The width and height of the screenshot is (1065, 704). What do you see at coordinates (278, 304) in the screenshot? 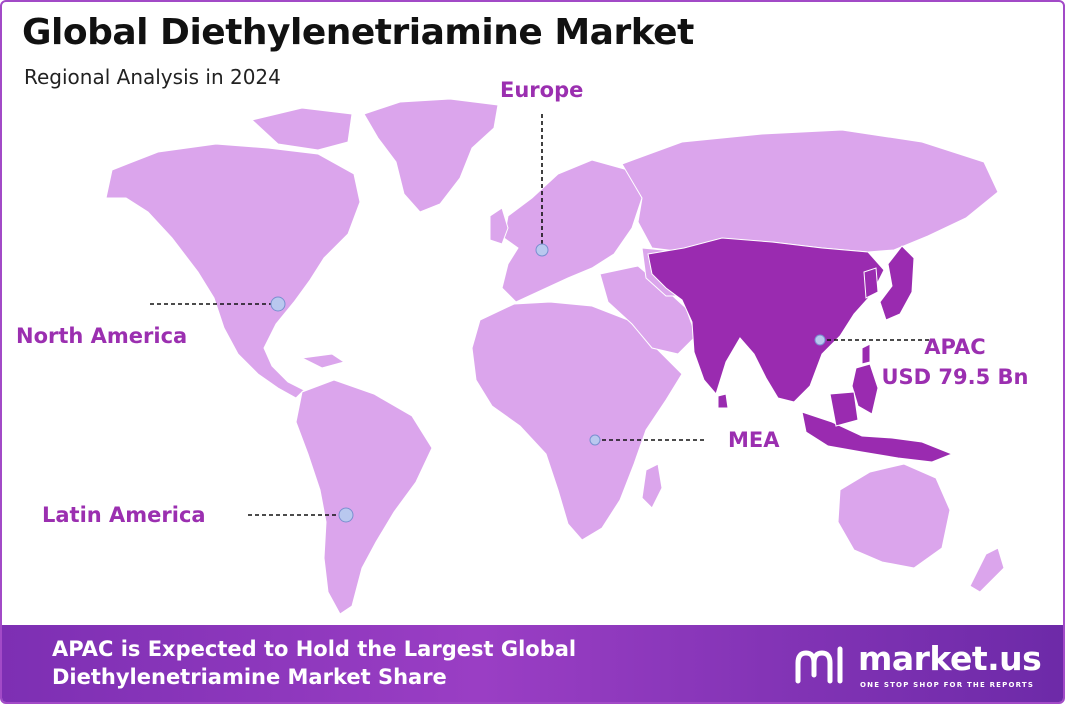
I see `north-america-marker` at bounding box center [278, 304].